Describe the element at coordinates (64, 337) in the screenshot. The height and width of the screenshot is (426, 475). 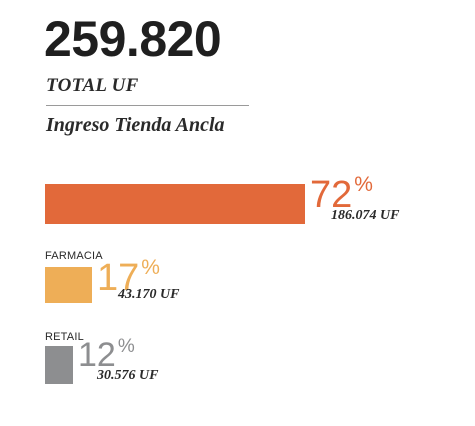
I see `category-label-retail: RETAIL` at that location.